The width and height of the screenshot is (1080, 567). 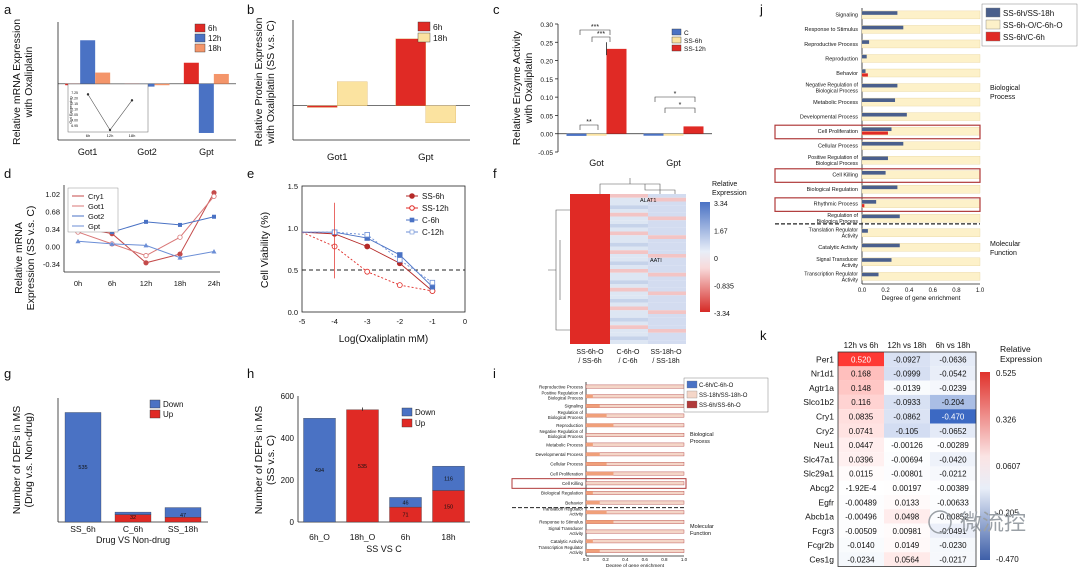 I want to click on k-col-label: 12h vs 6h, so click(x=861, y=345).